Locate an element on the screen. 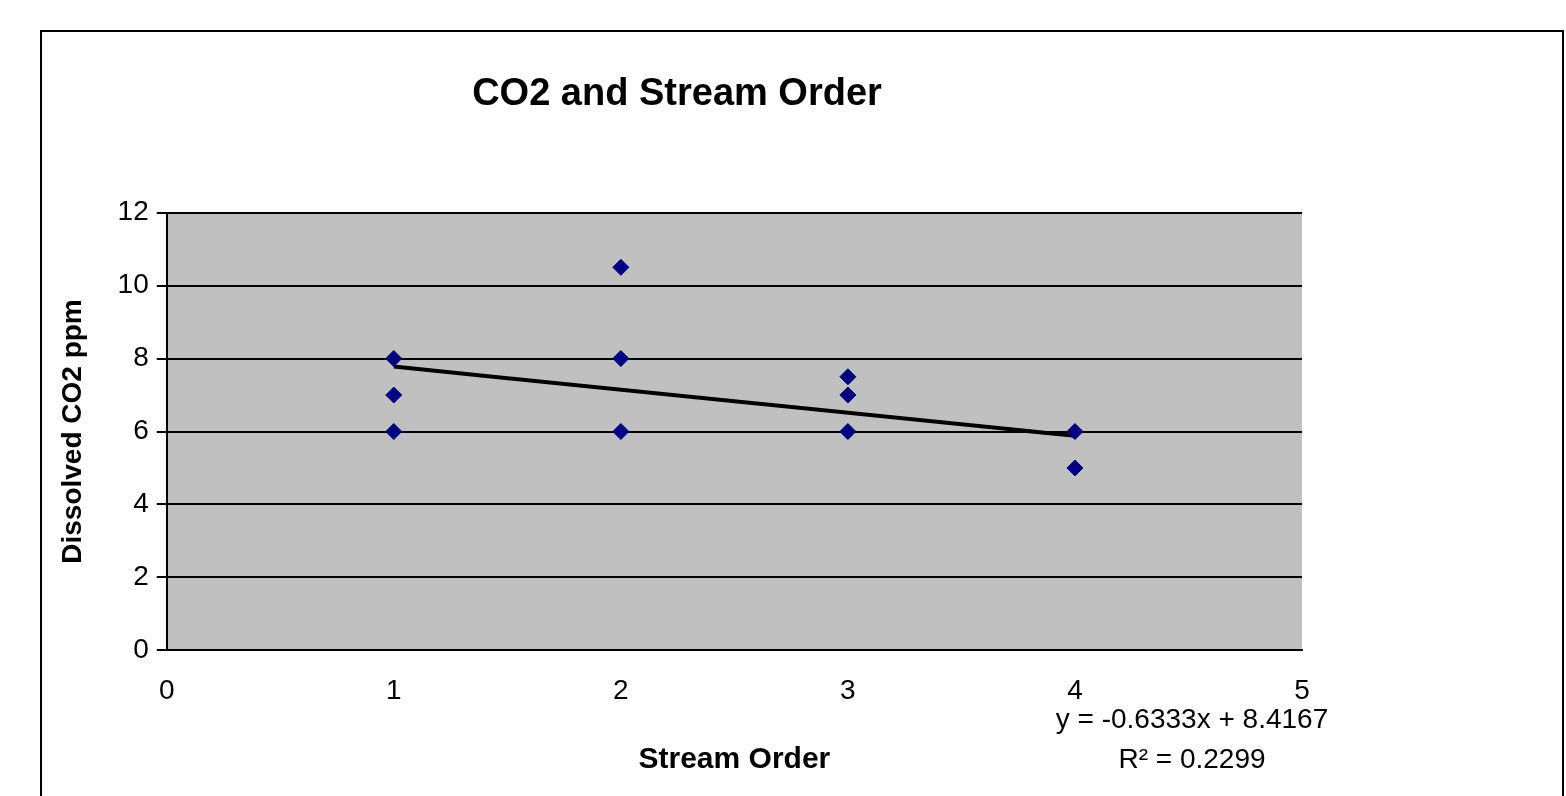  text: R² = 0.2299 is located at coordinates (1192, 759).